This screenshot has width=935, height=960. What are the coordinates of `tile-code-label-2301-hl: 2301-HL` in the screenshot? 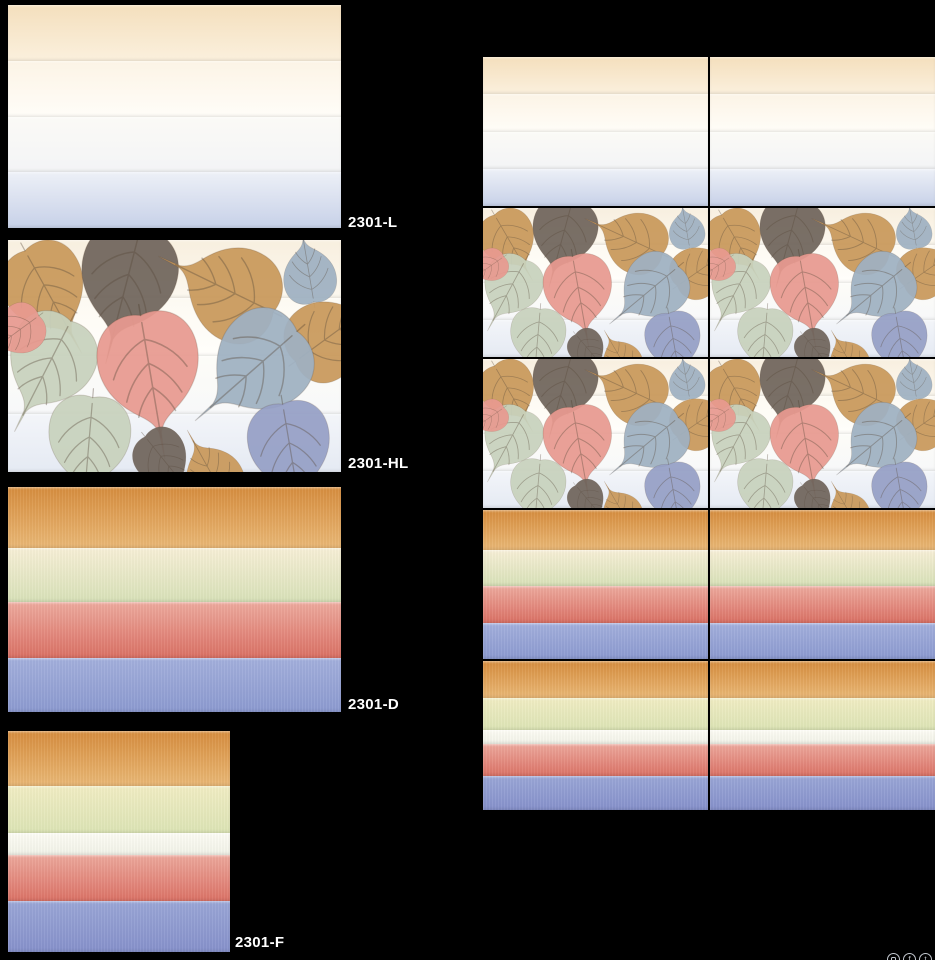 It's located at (378, 463).